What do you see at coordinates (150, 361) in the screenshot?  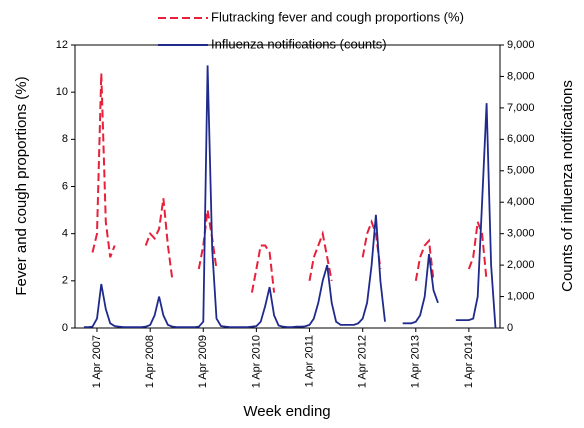 I see `x-tick-label: 1 Apr 2008` at bounding box center [150, 361].